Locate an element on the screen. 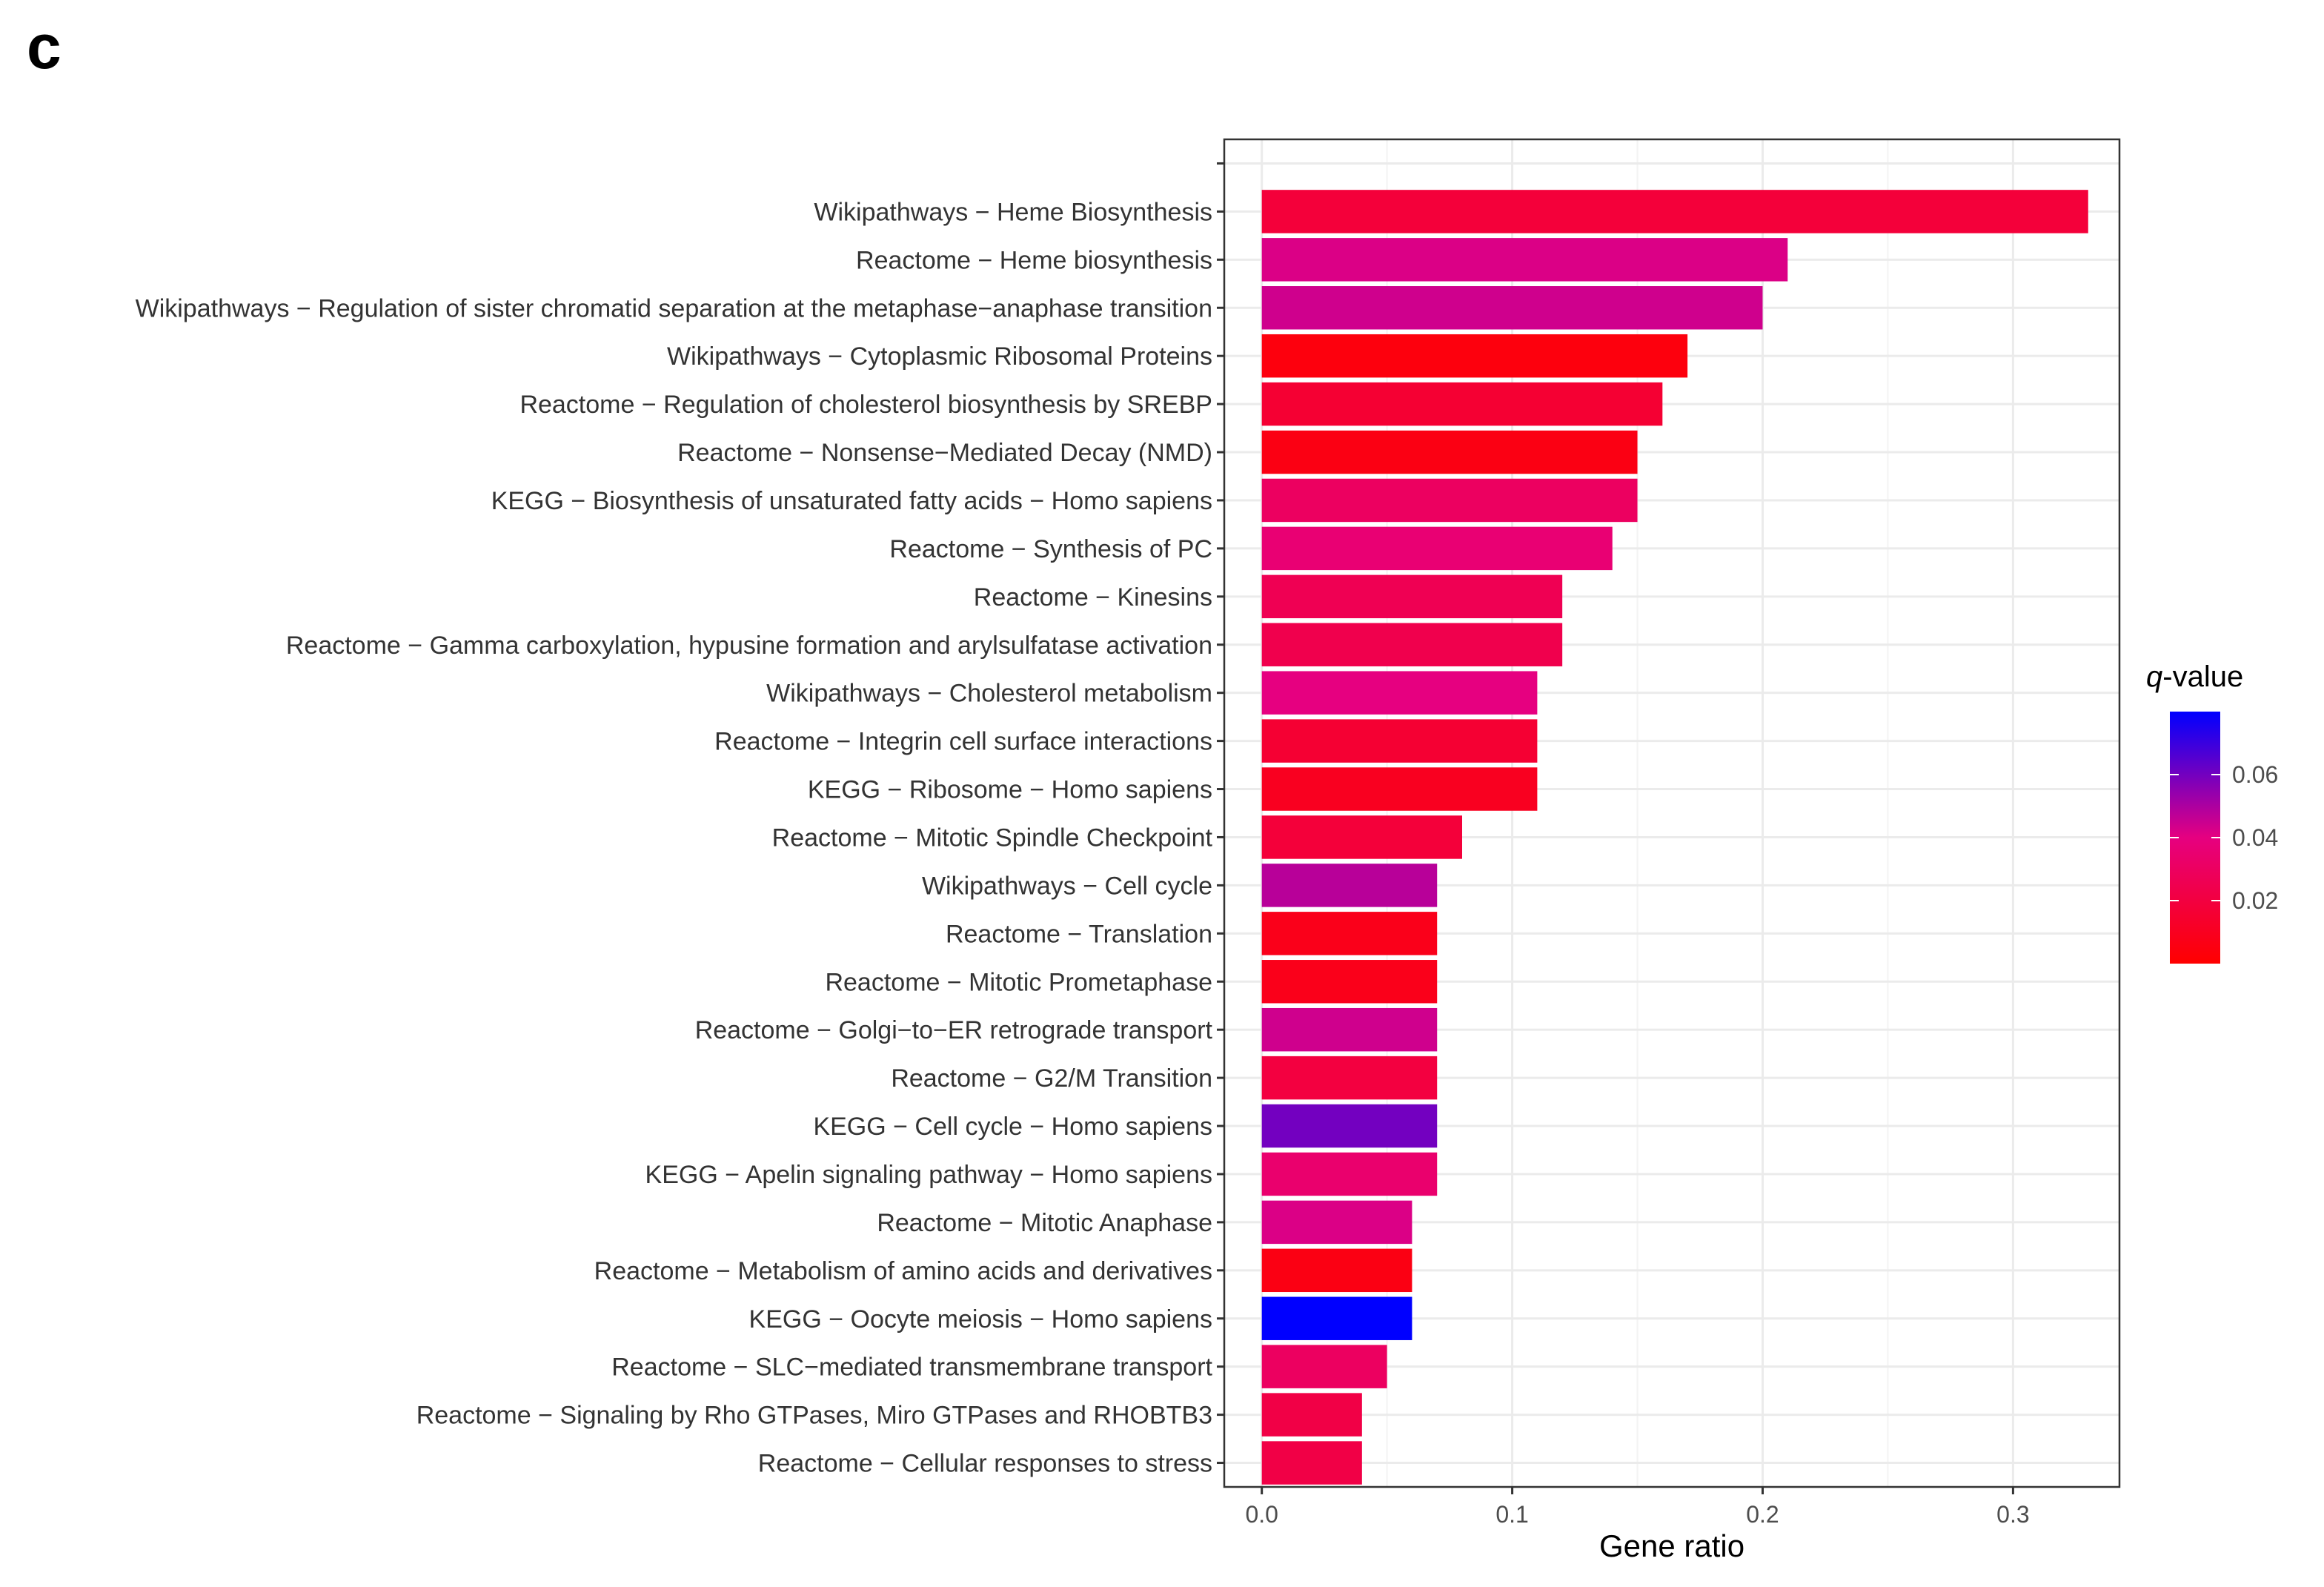  category-label: KEGG − Cell cycle − Homo sapiens is located at coordinates (1012, 1127).